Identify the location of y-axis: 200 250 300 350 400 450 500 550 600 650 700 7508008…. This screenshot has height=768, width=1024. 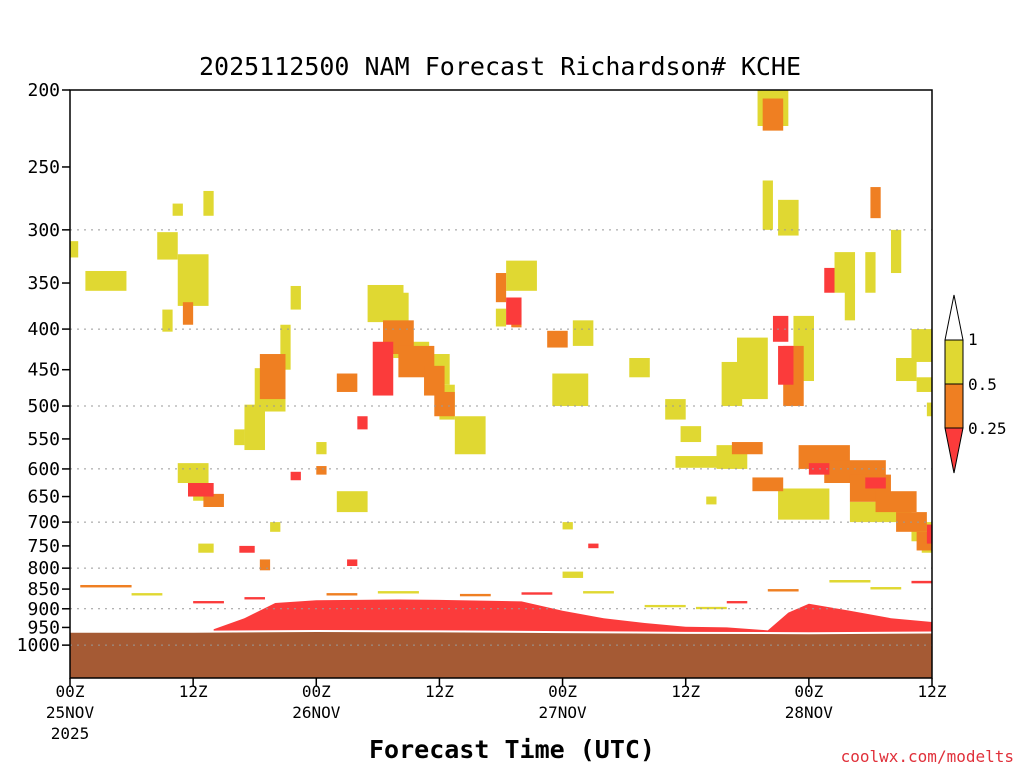
(43, 368).